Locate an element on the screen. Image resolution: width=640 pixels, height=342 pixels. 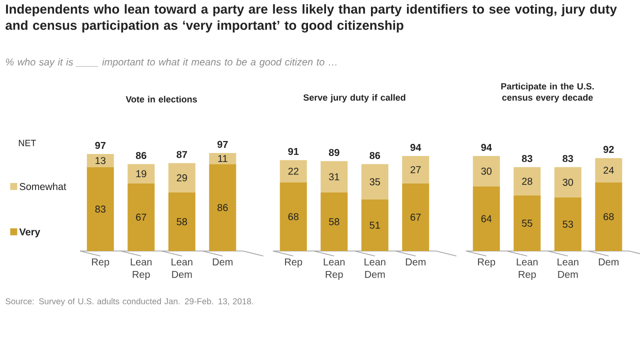
data-label: 51 is located at coordinates (375, 225).